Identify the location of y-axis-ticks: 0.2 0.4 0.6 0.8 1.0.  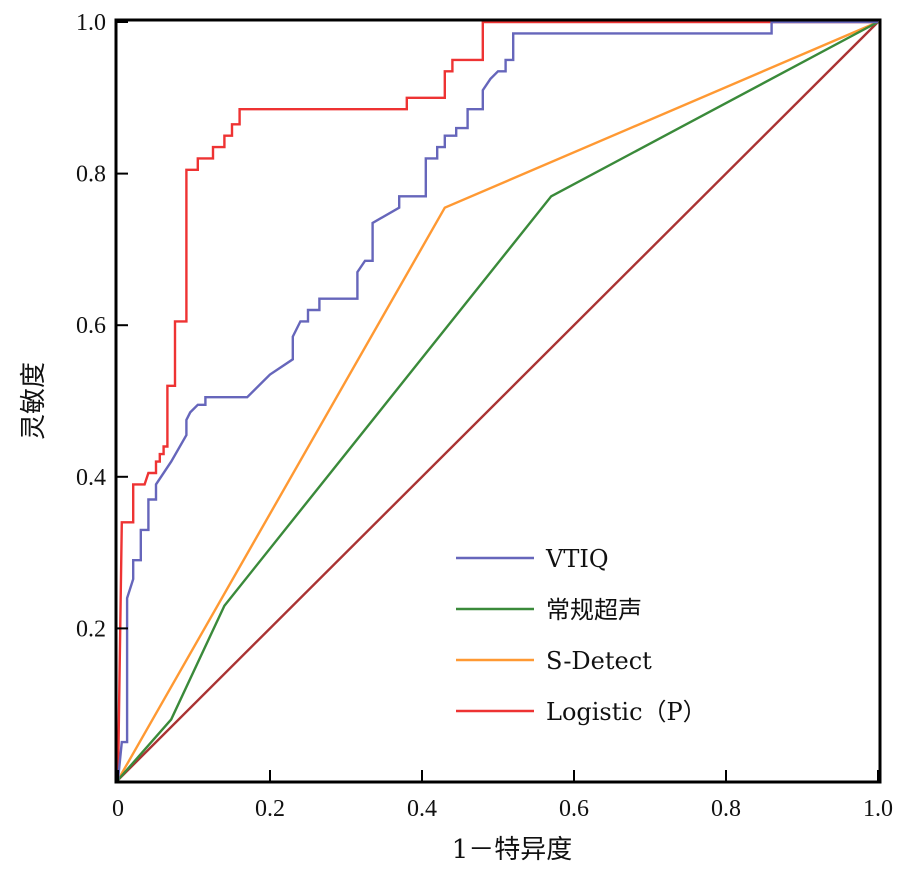
(102, 326).